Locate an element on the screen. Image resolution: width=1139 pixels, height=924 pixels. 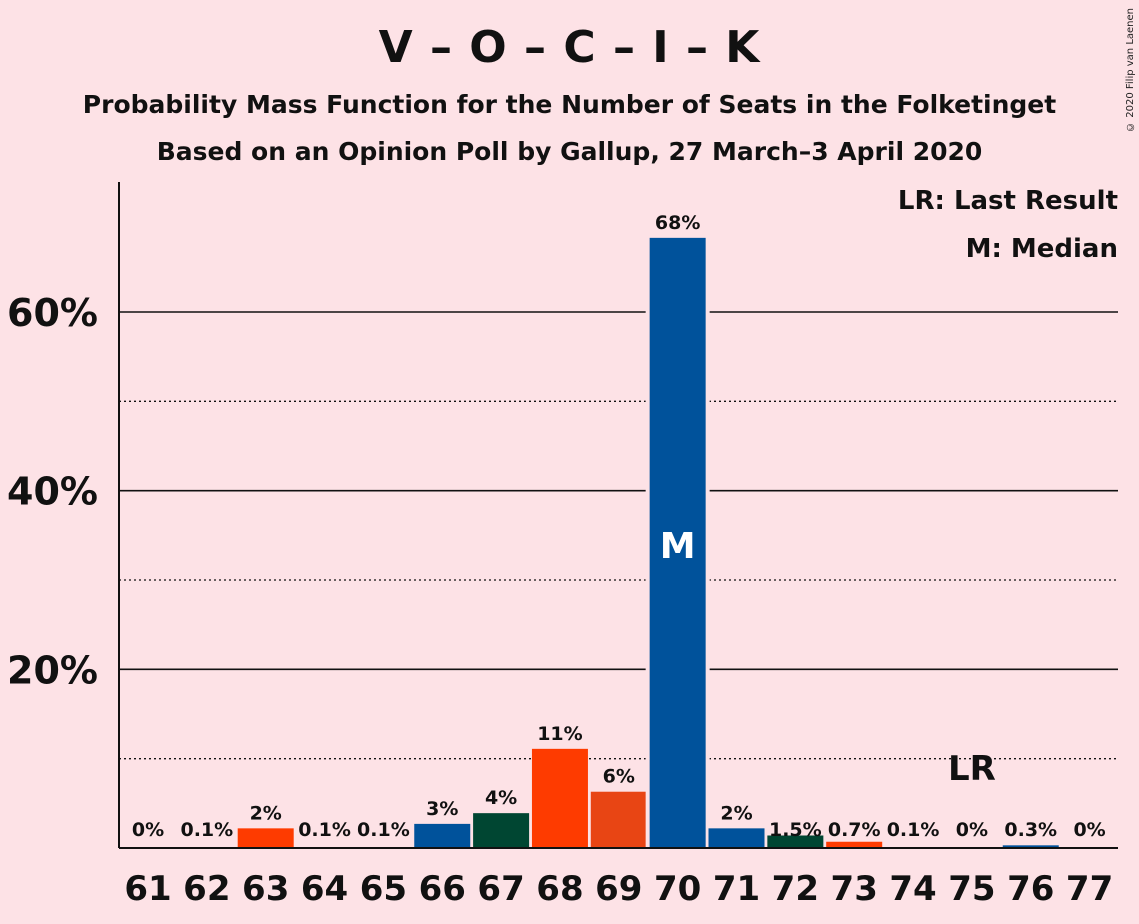
legend-last-result: LR: Last Result is located at coordinates (1008, 201).